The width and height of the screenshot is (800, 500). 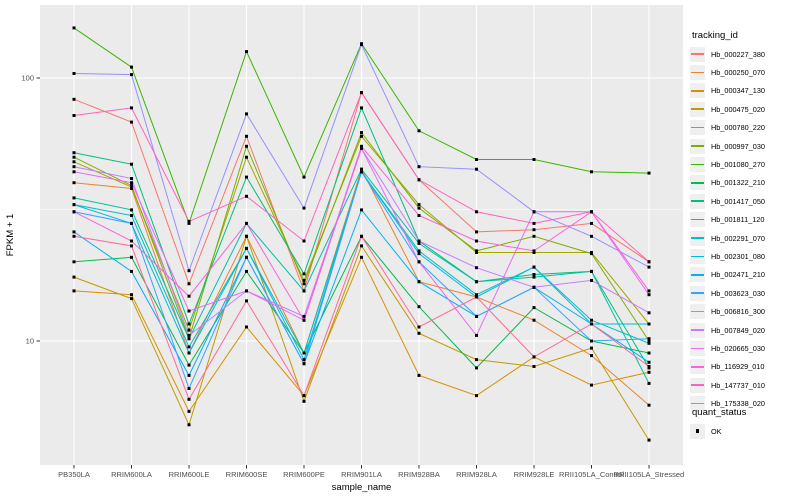 I want to click on legend-item: Hb_116929_010, so click(x=745, y=367).